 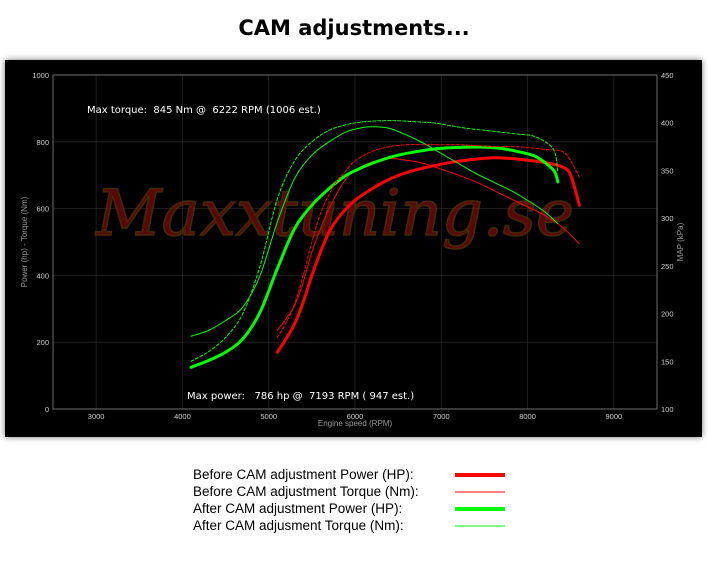 I want to click on legend-label: After CAM adjusment Torque (Nm):, so click(x=298, y=525).